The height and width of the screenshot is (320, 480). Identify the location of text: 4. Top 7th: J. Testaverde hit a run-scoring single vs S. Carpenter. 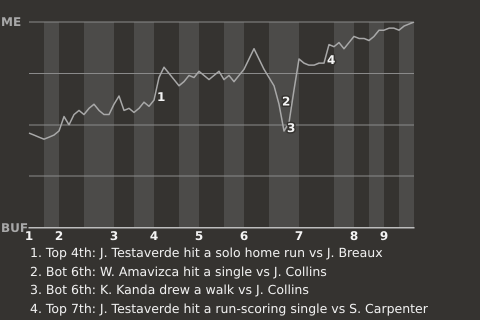
(229, 309).